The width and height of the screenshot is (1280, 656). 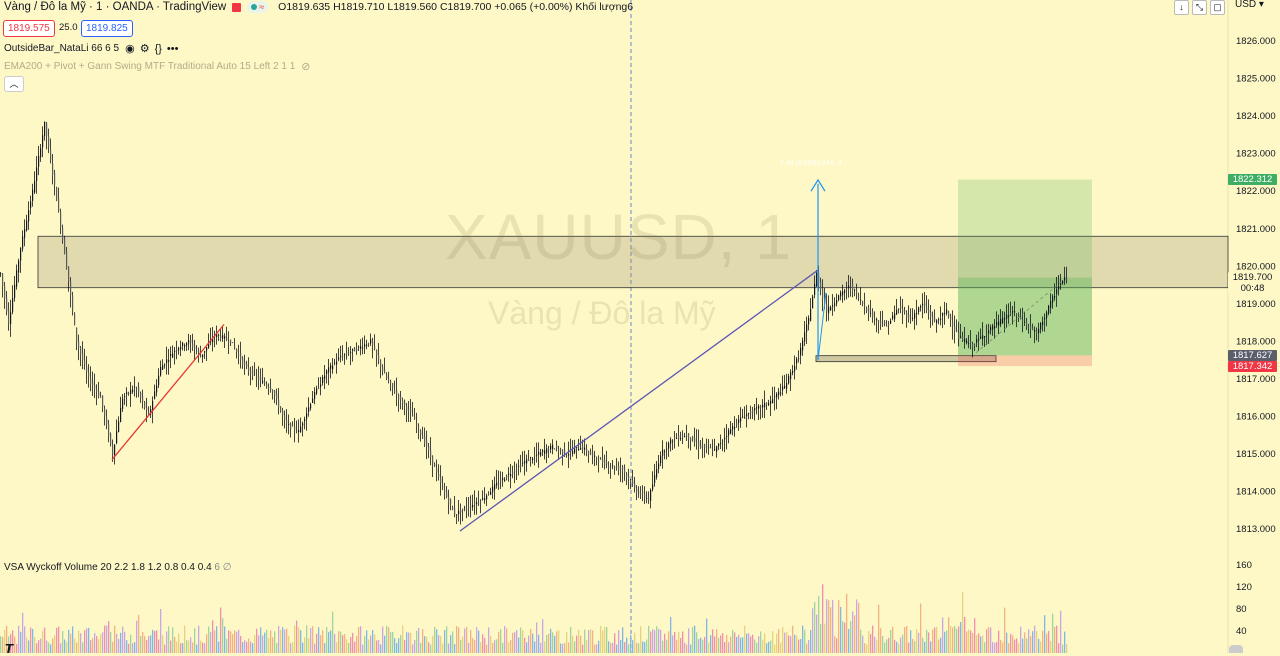 I want to click on more-icon: •••, so click(x=172, y=48).